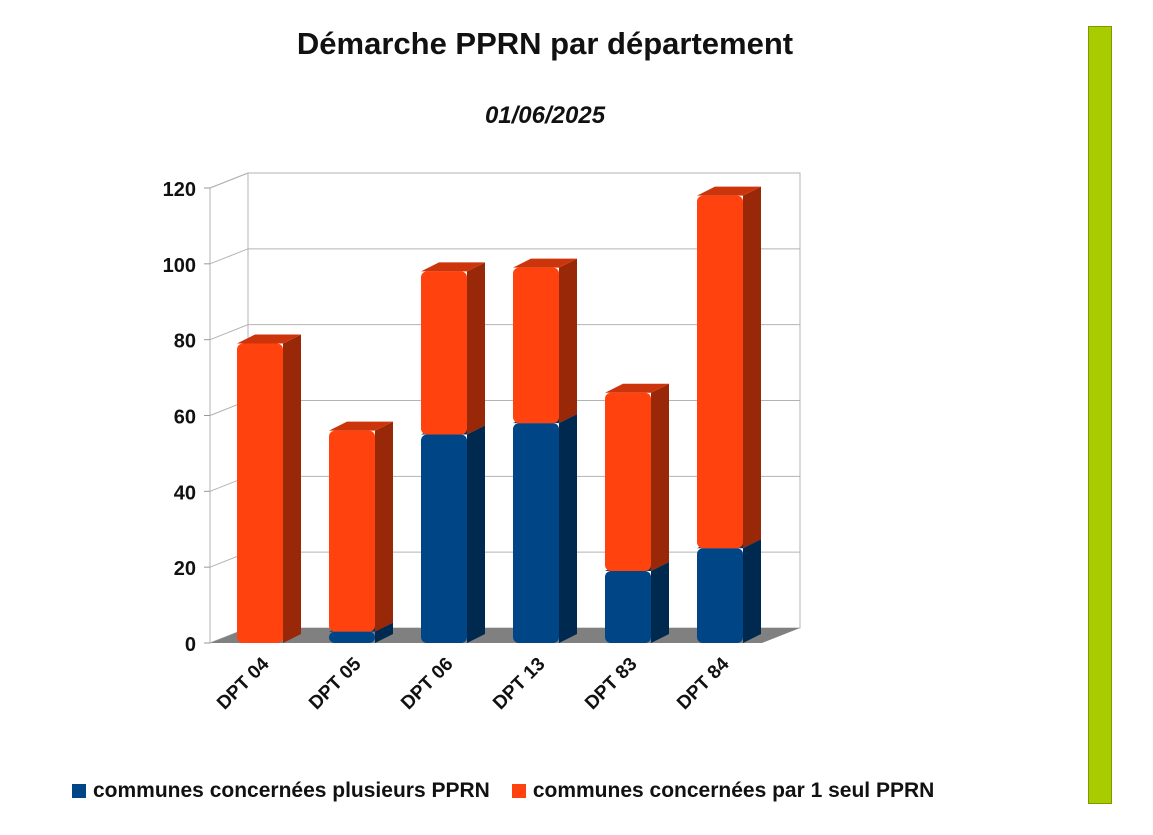  I want to click on legend-item-series-1: communes concernées plusieurs PPRN, so click(281, 791).